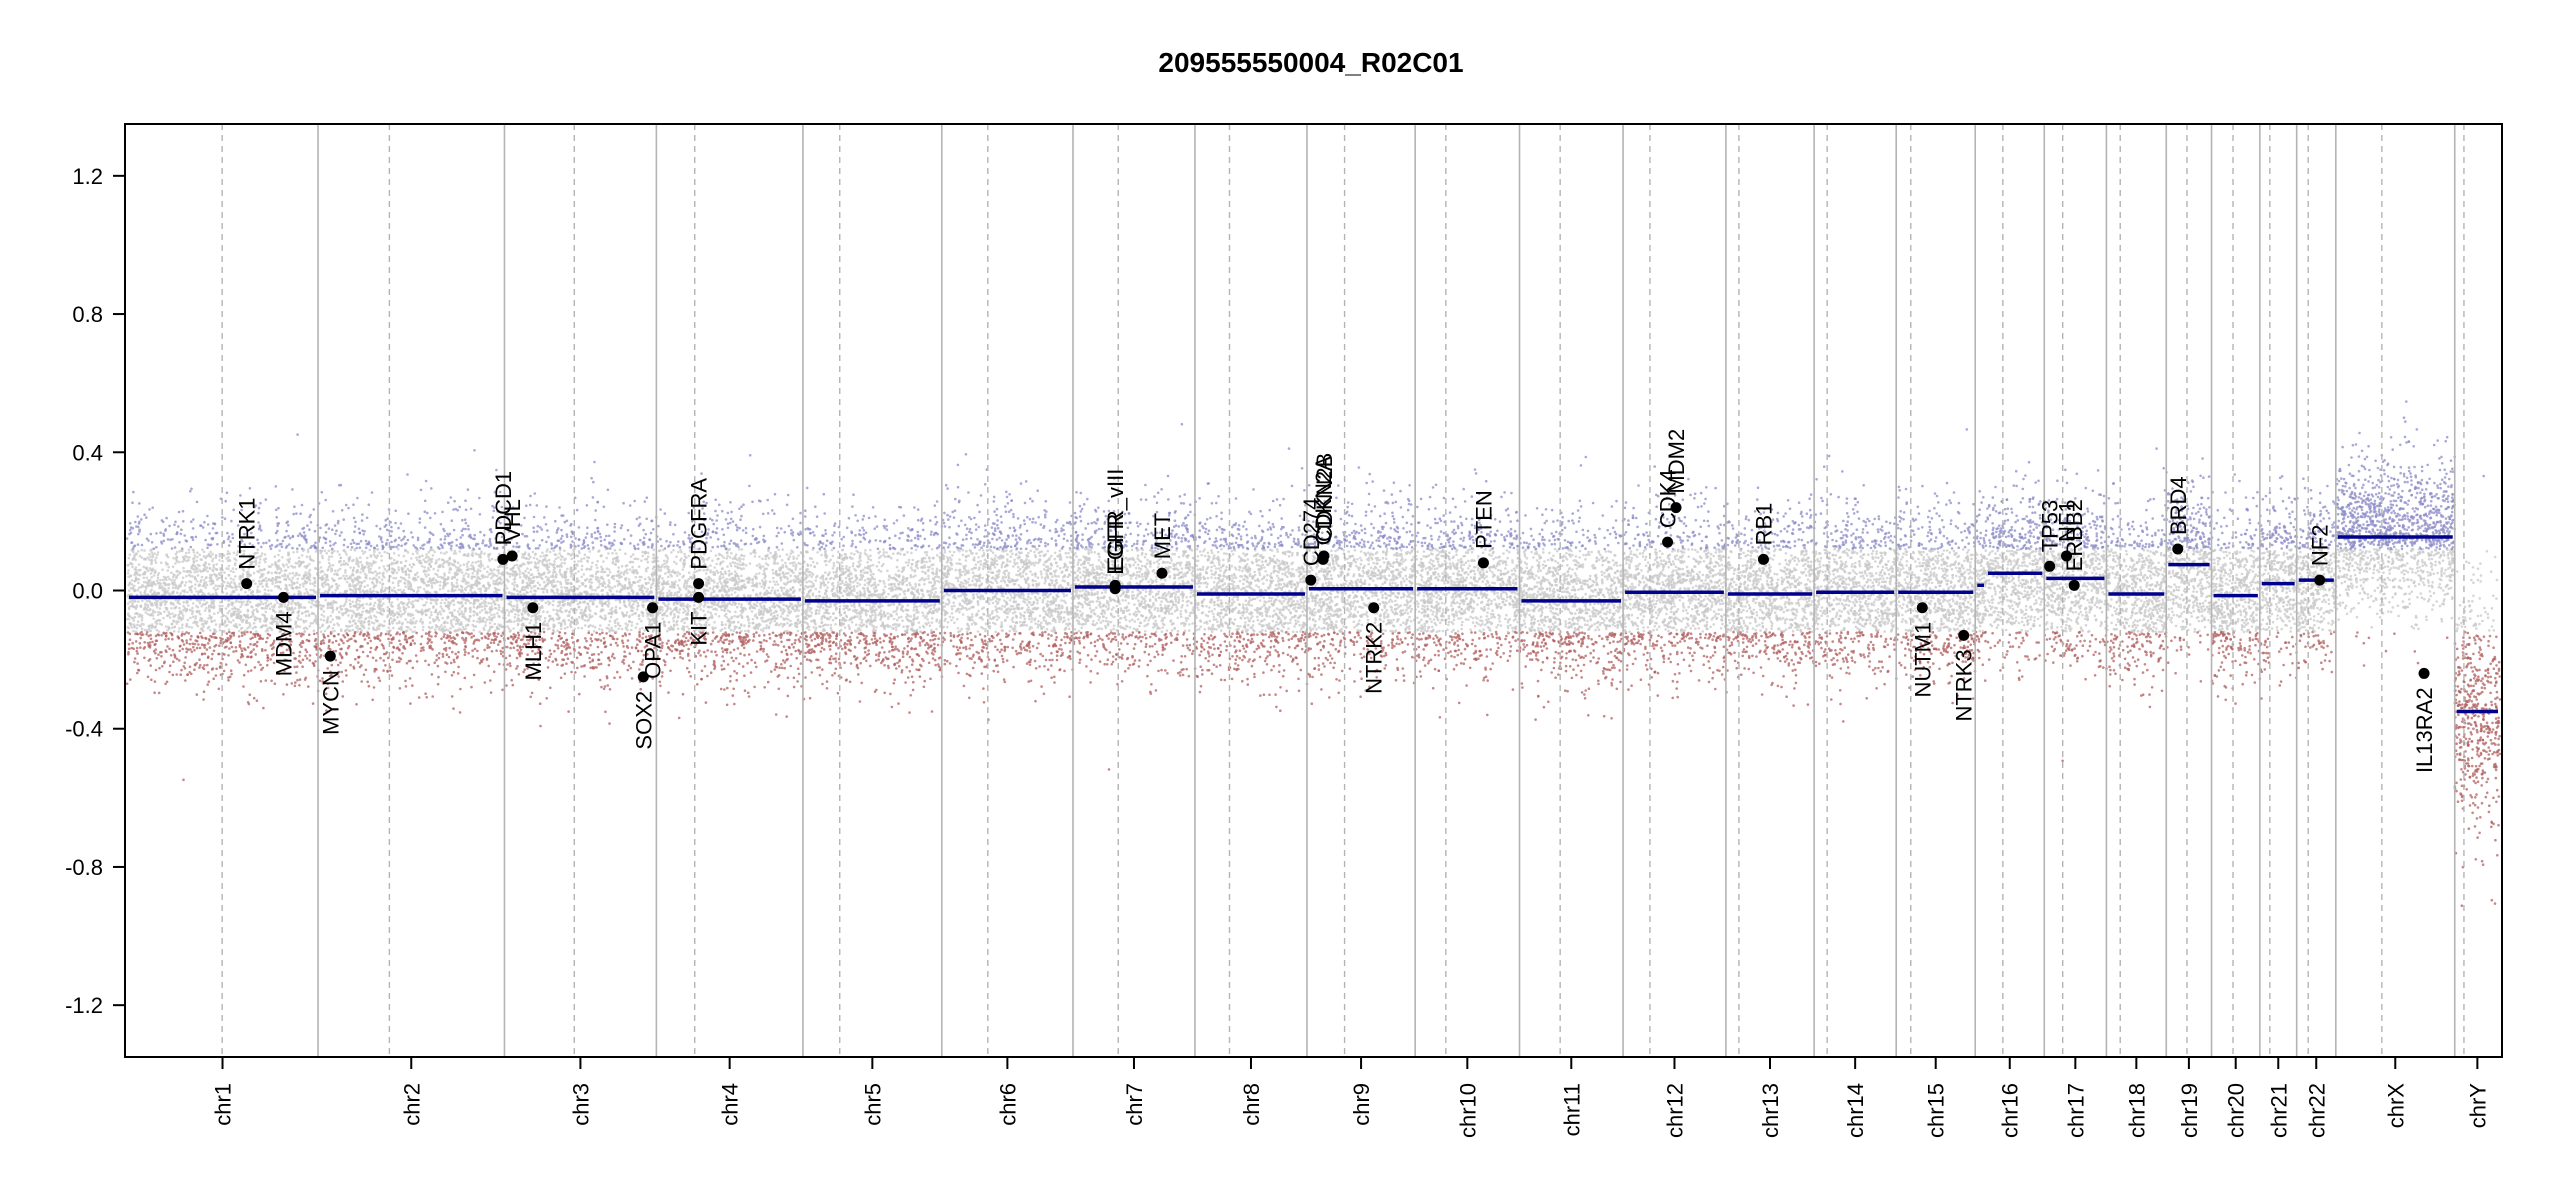 The height and width of the screenshot is (1200, 2550). Describe the element at coordinates (1115, 520) in the screenshot. I see `gene-label-EGFR_vIII: EGFR_vIII` at that location.